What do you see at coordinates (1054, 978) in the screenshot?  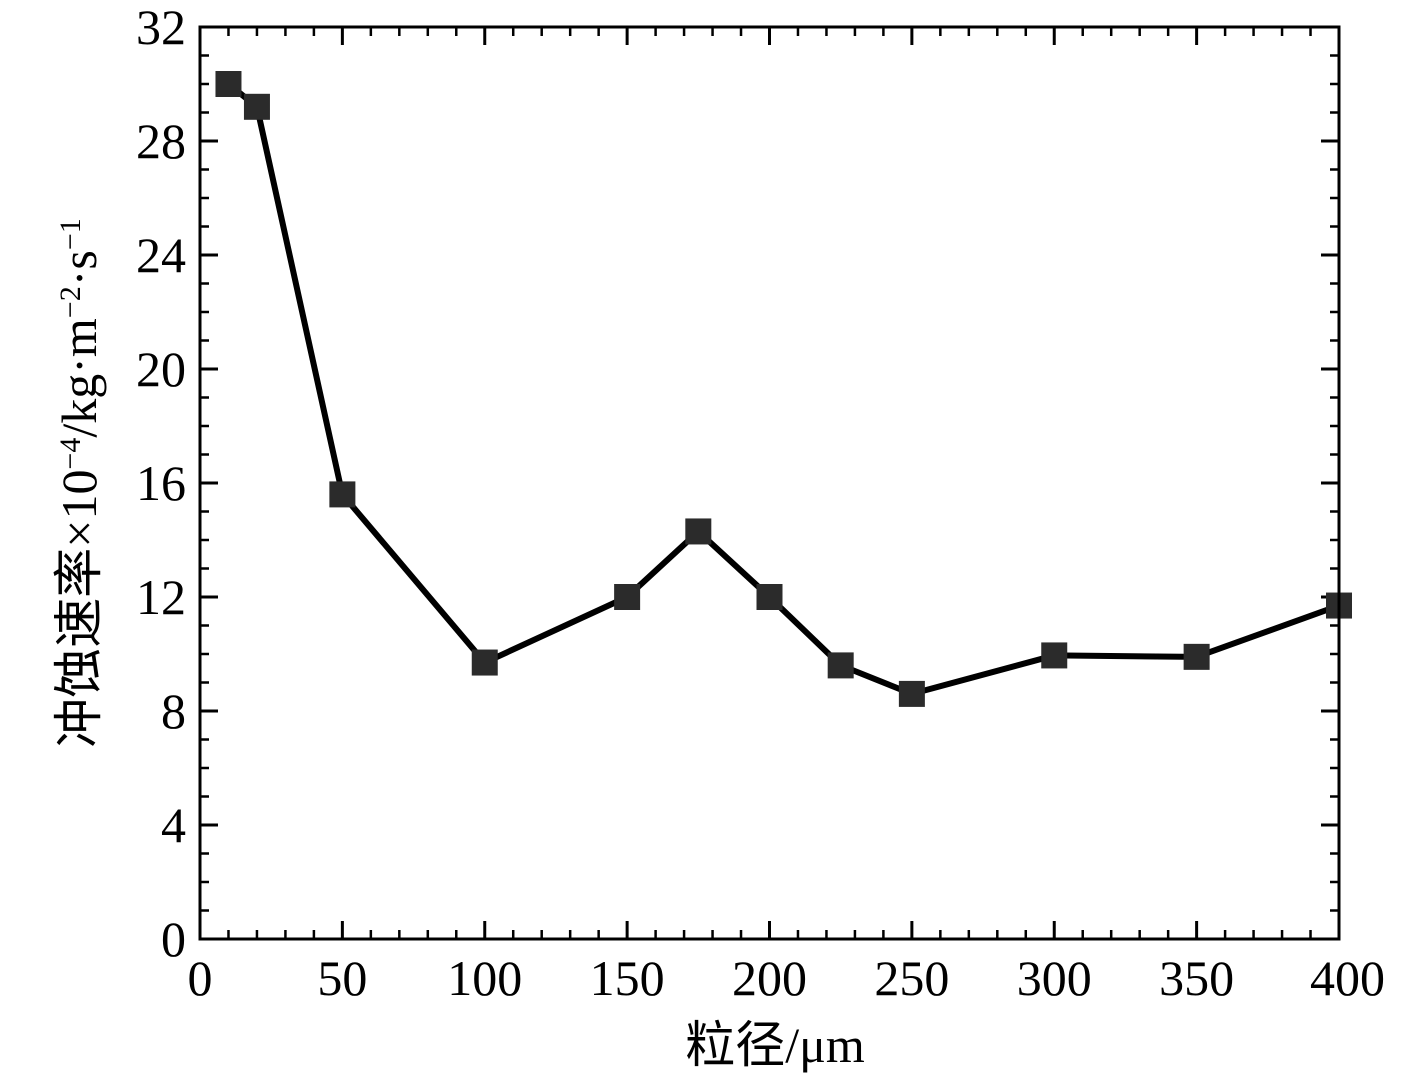 I see `x-tick-label: 300` at bounding box center [1054, 978].